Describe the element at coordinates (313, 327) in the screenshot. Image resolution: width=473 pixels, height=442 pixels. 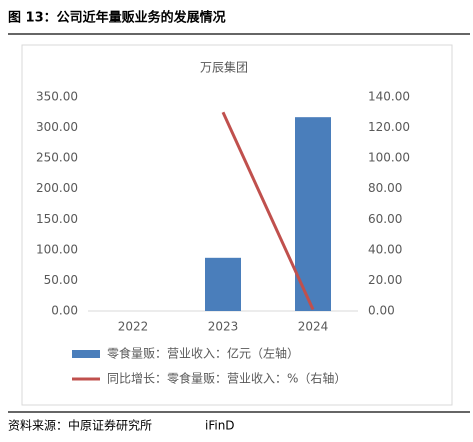
I see `x-tick-label: 2024` at that location.